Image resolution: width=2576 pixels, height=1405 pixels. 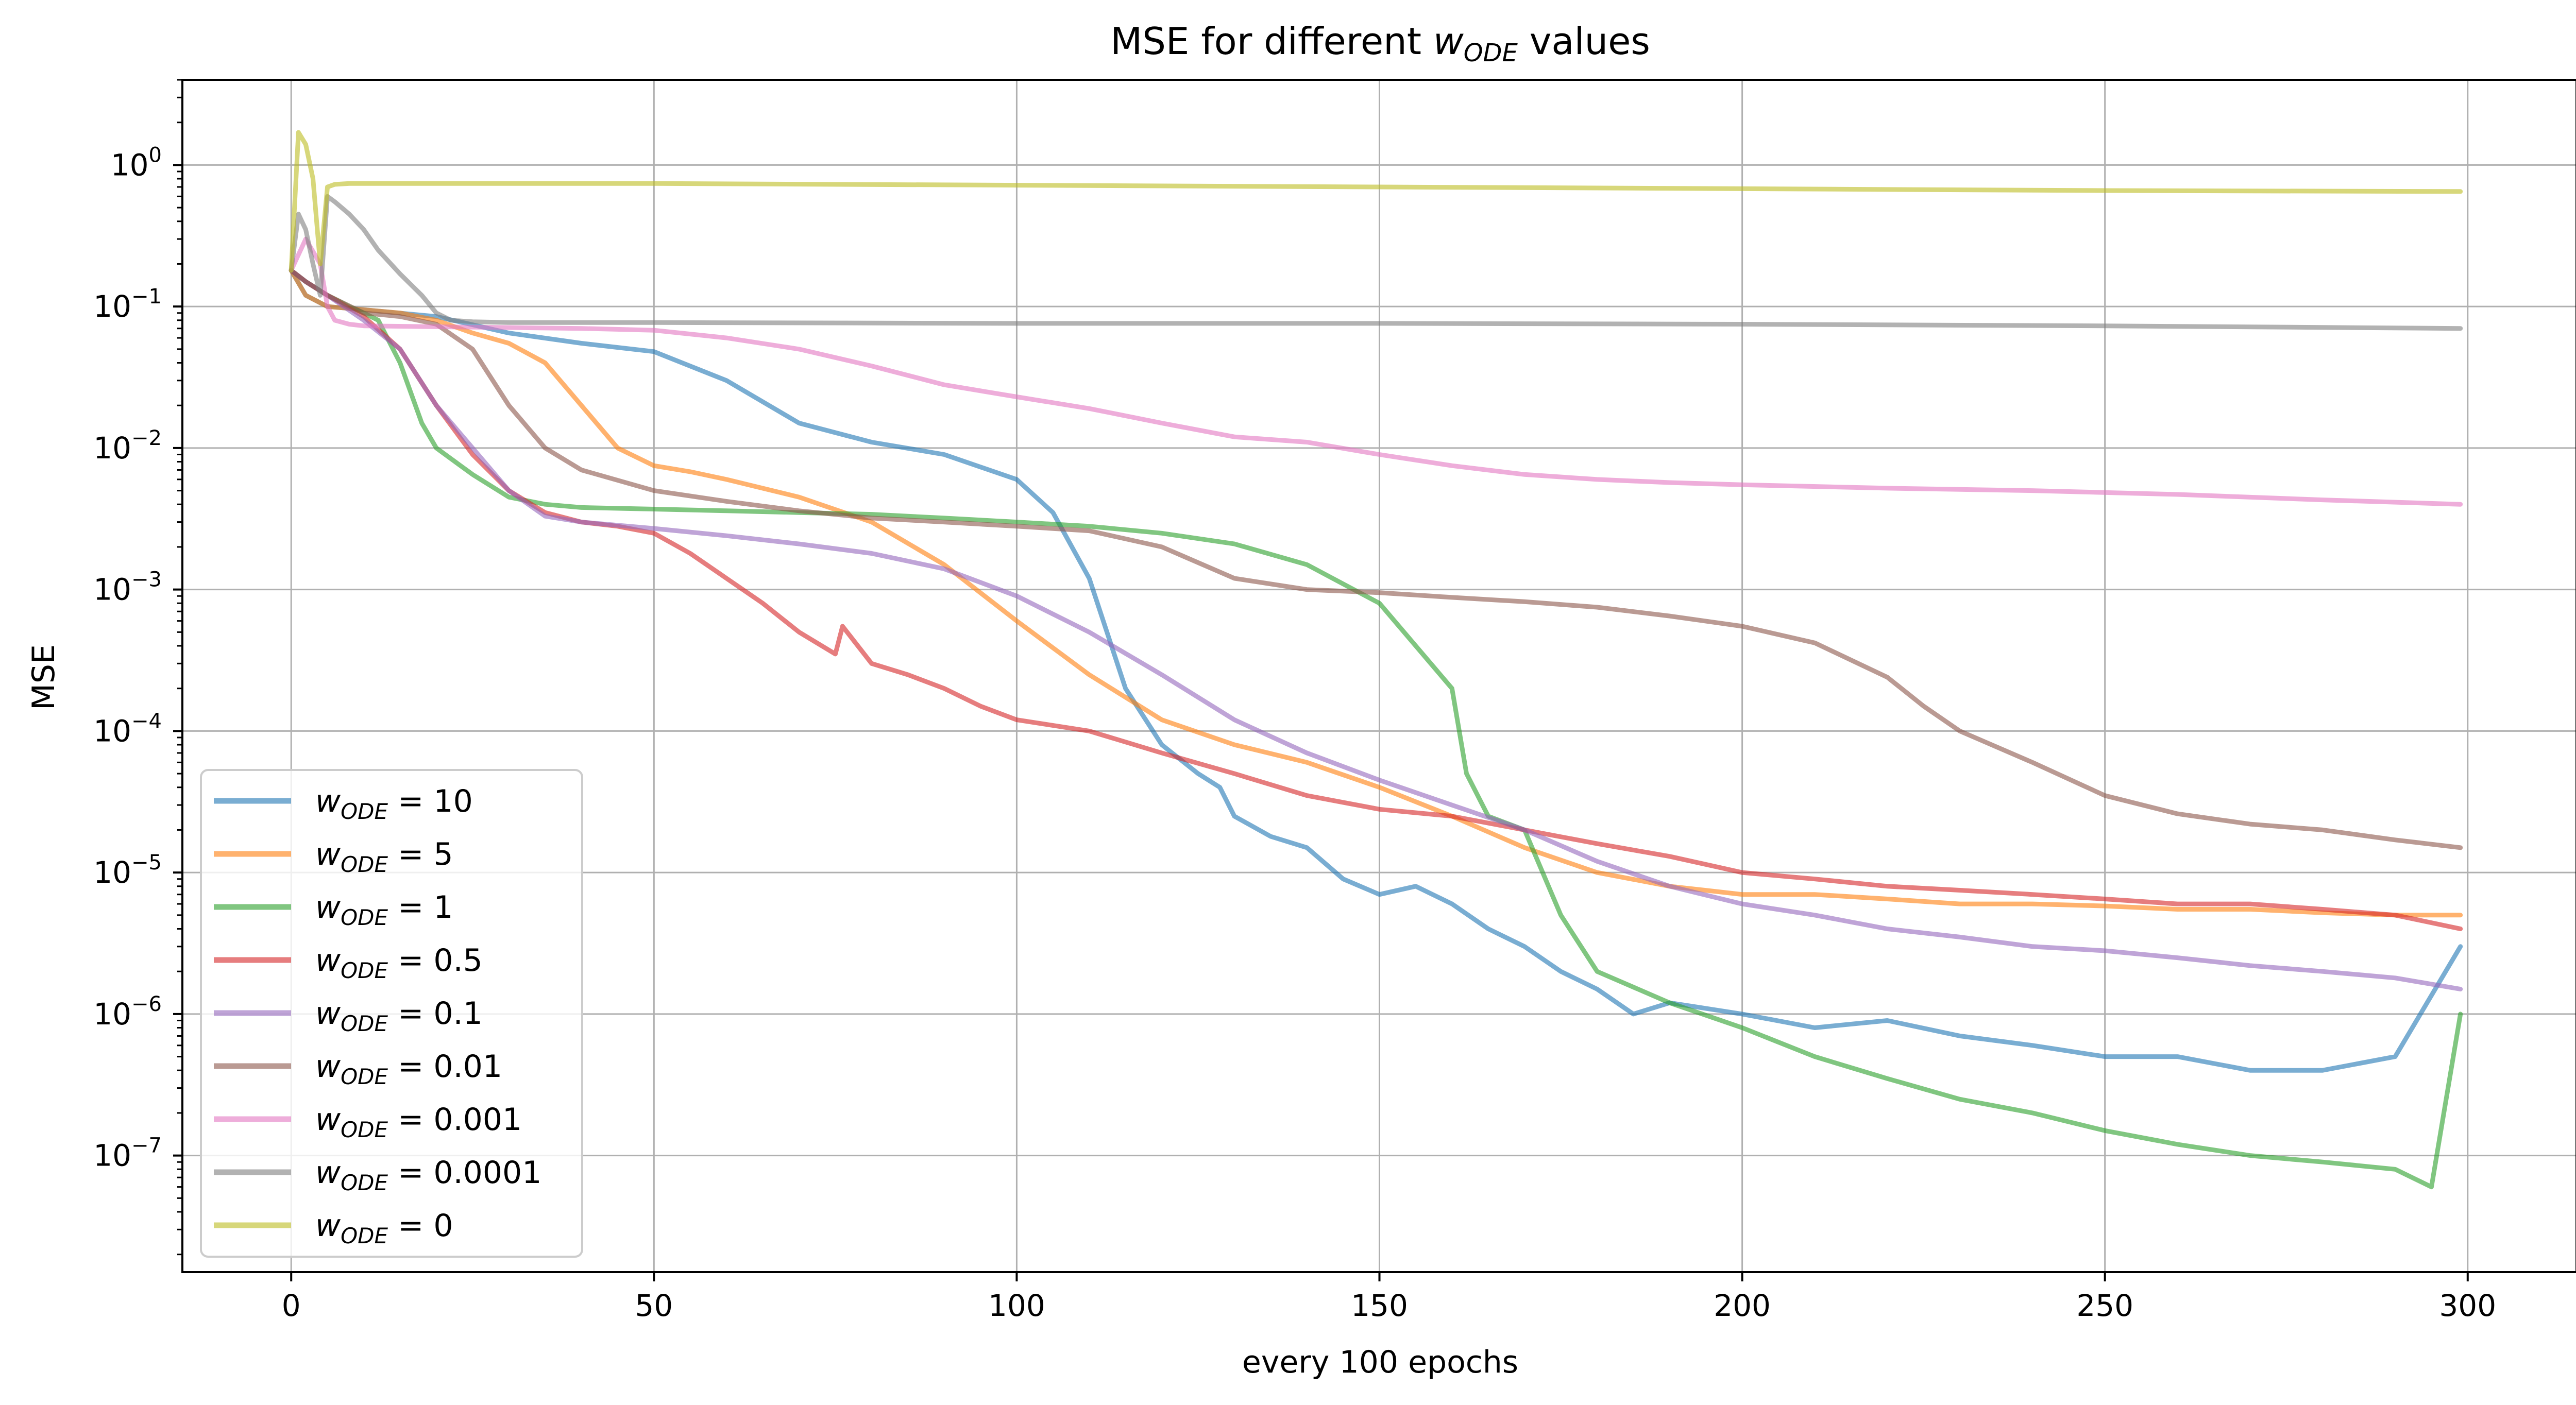 What do you see at coordinates (384, 909) in the screenshot?
I see `legend-label-2: wODE = 1` at bounding box center [384, 909].